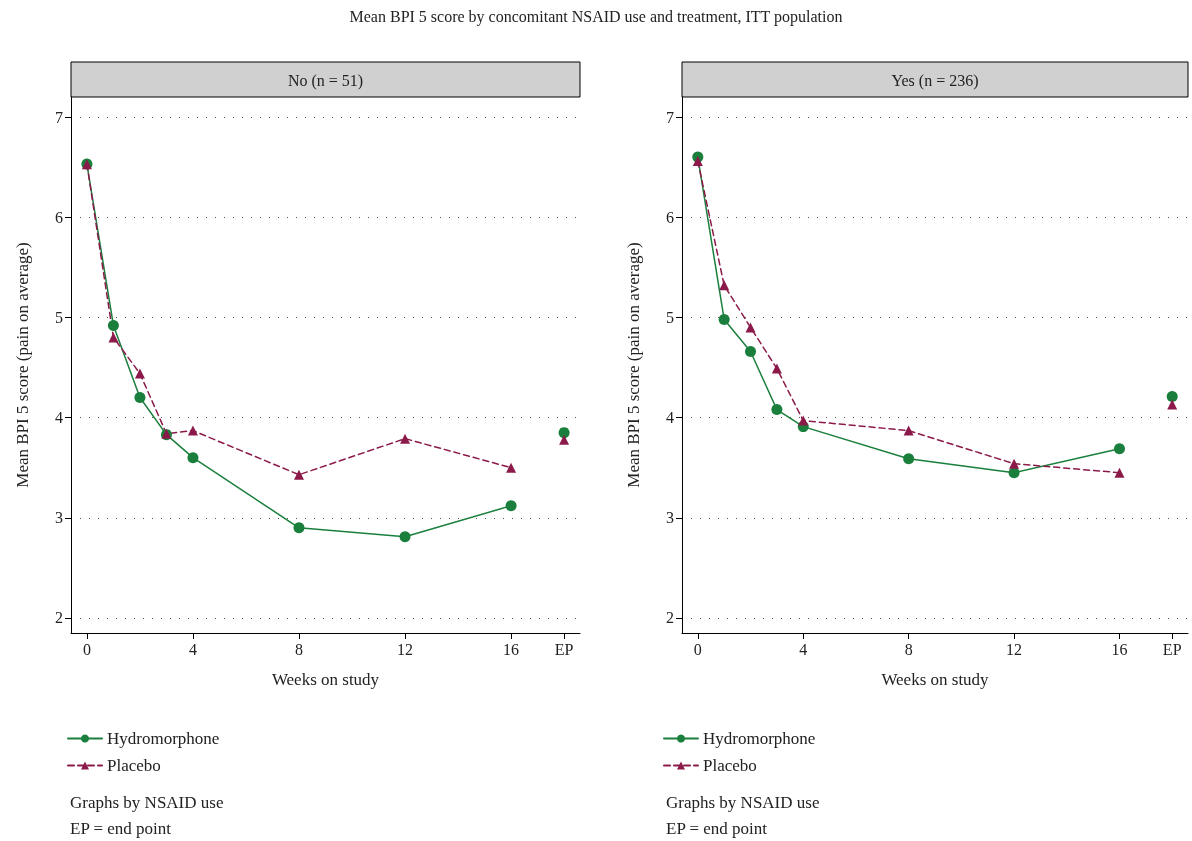 Image resolution: width=1192 pixels, height=841 pixels. What do you see at coordinates (325, 80) in the screenshot?
I see `chart-subtitle: No (n = 51)` at bounding box center [325, 80].